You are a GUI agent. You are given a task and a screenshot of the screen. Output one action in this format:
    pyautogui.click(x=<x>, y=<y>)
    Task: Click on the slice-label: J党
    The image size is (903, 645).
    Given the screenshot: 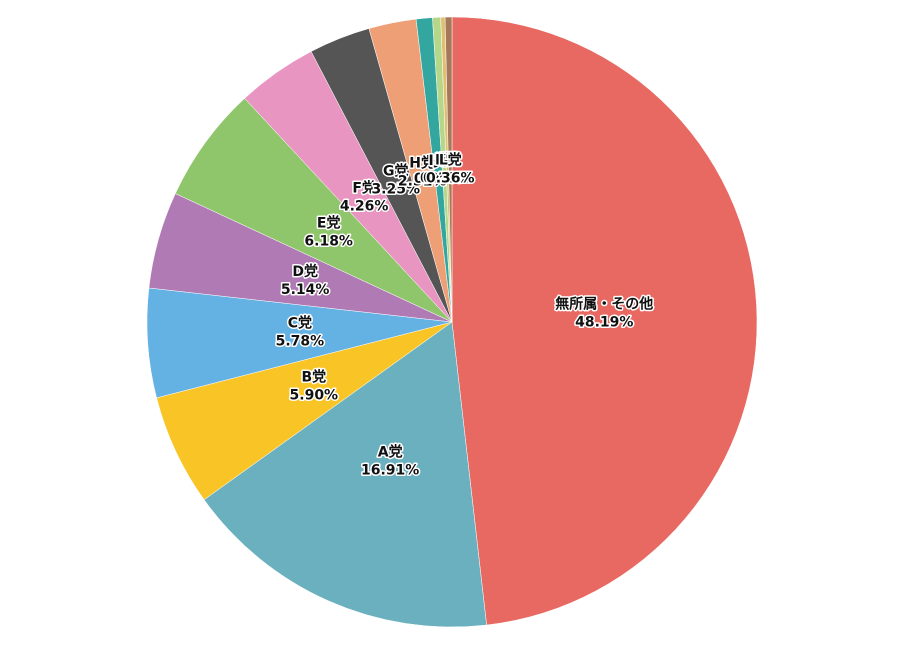 What is the action you would take?
    pyautogui.click(x=444, y=160)
    